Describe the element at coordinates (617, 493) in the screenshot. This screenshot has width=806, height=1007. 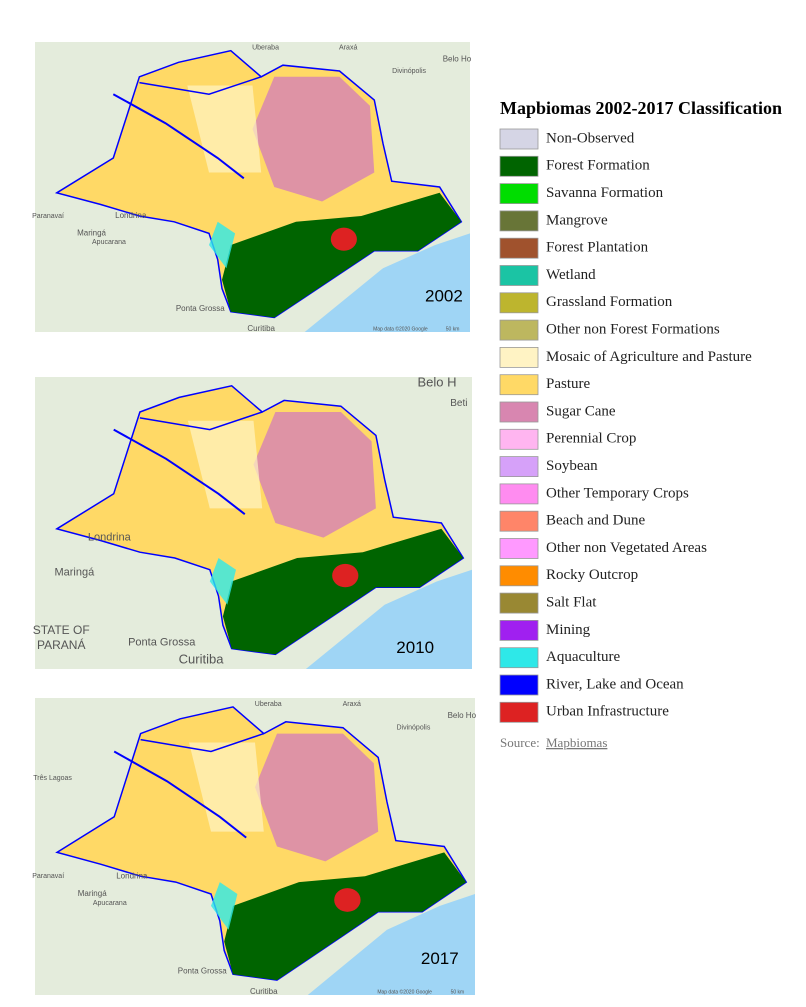
I see `legend-label: Other Temporary Crops` at that location.